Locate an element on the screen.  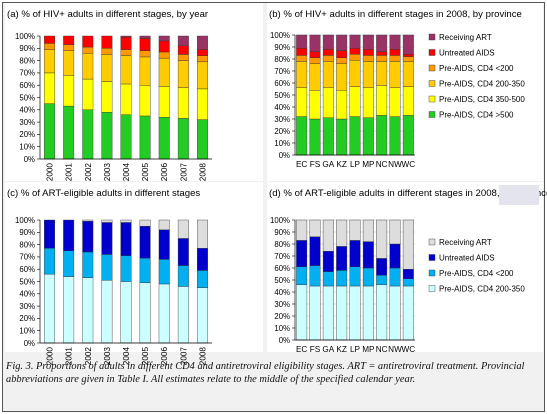
x-tick-label: NC is located at coordinates (382, 349).